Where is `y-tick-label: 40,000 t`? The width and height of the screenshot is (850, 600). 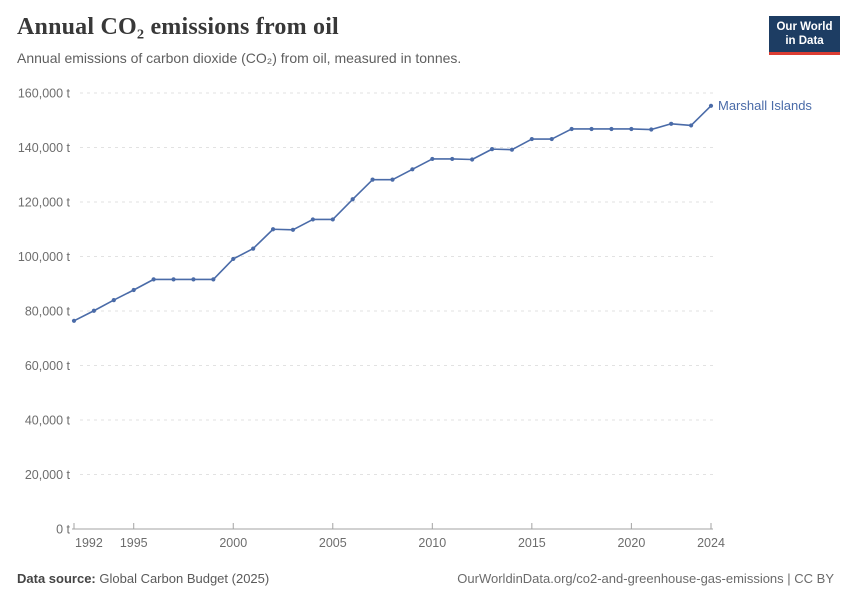 y-tick-label: 40,000 t is located at coordinates (48, 421).